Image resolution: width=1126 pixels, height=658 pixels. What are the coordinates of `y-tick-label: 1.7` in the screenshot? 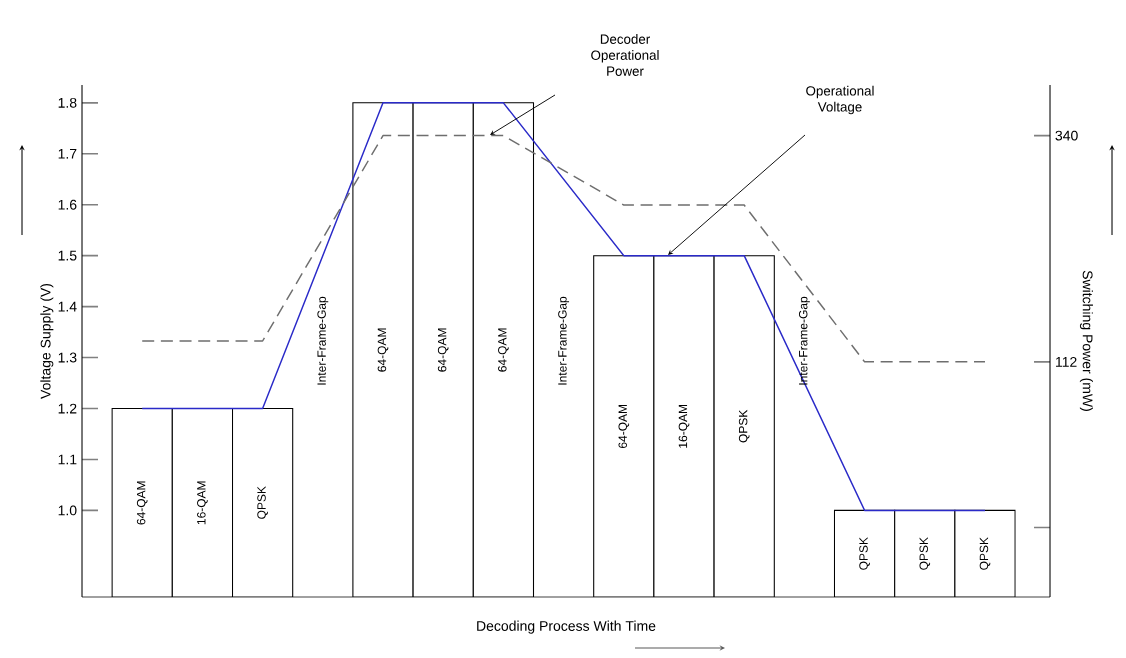 It's located at (67, 153).